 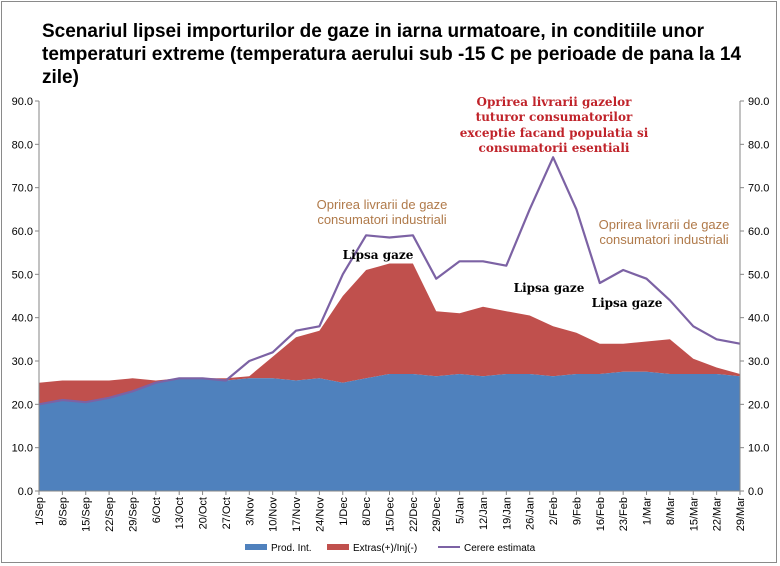 What do you see at coordinates (291, 548) in the screenshot?
I see `legend-label-prod-int: Prod. Int.` at bounding box center [291, 548].